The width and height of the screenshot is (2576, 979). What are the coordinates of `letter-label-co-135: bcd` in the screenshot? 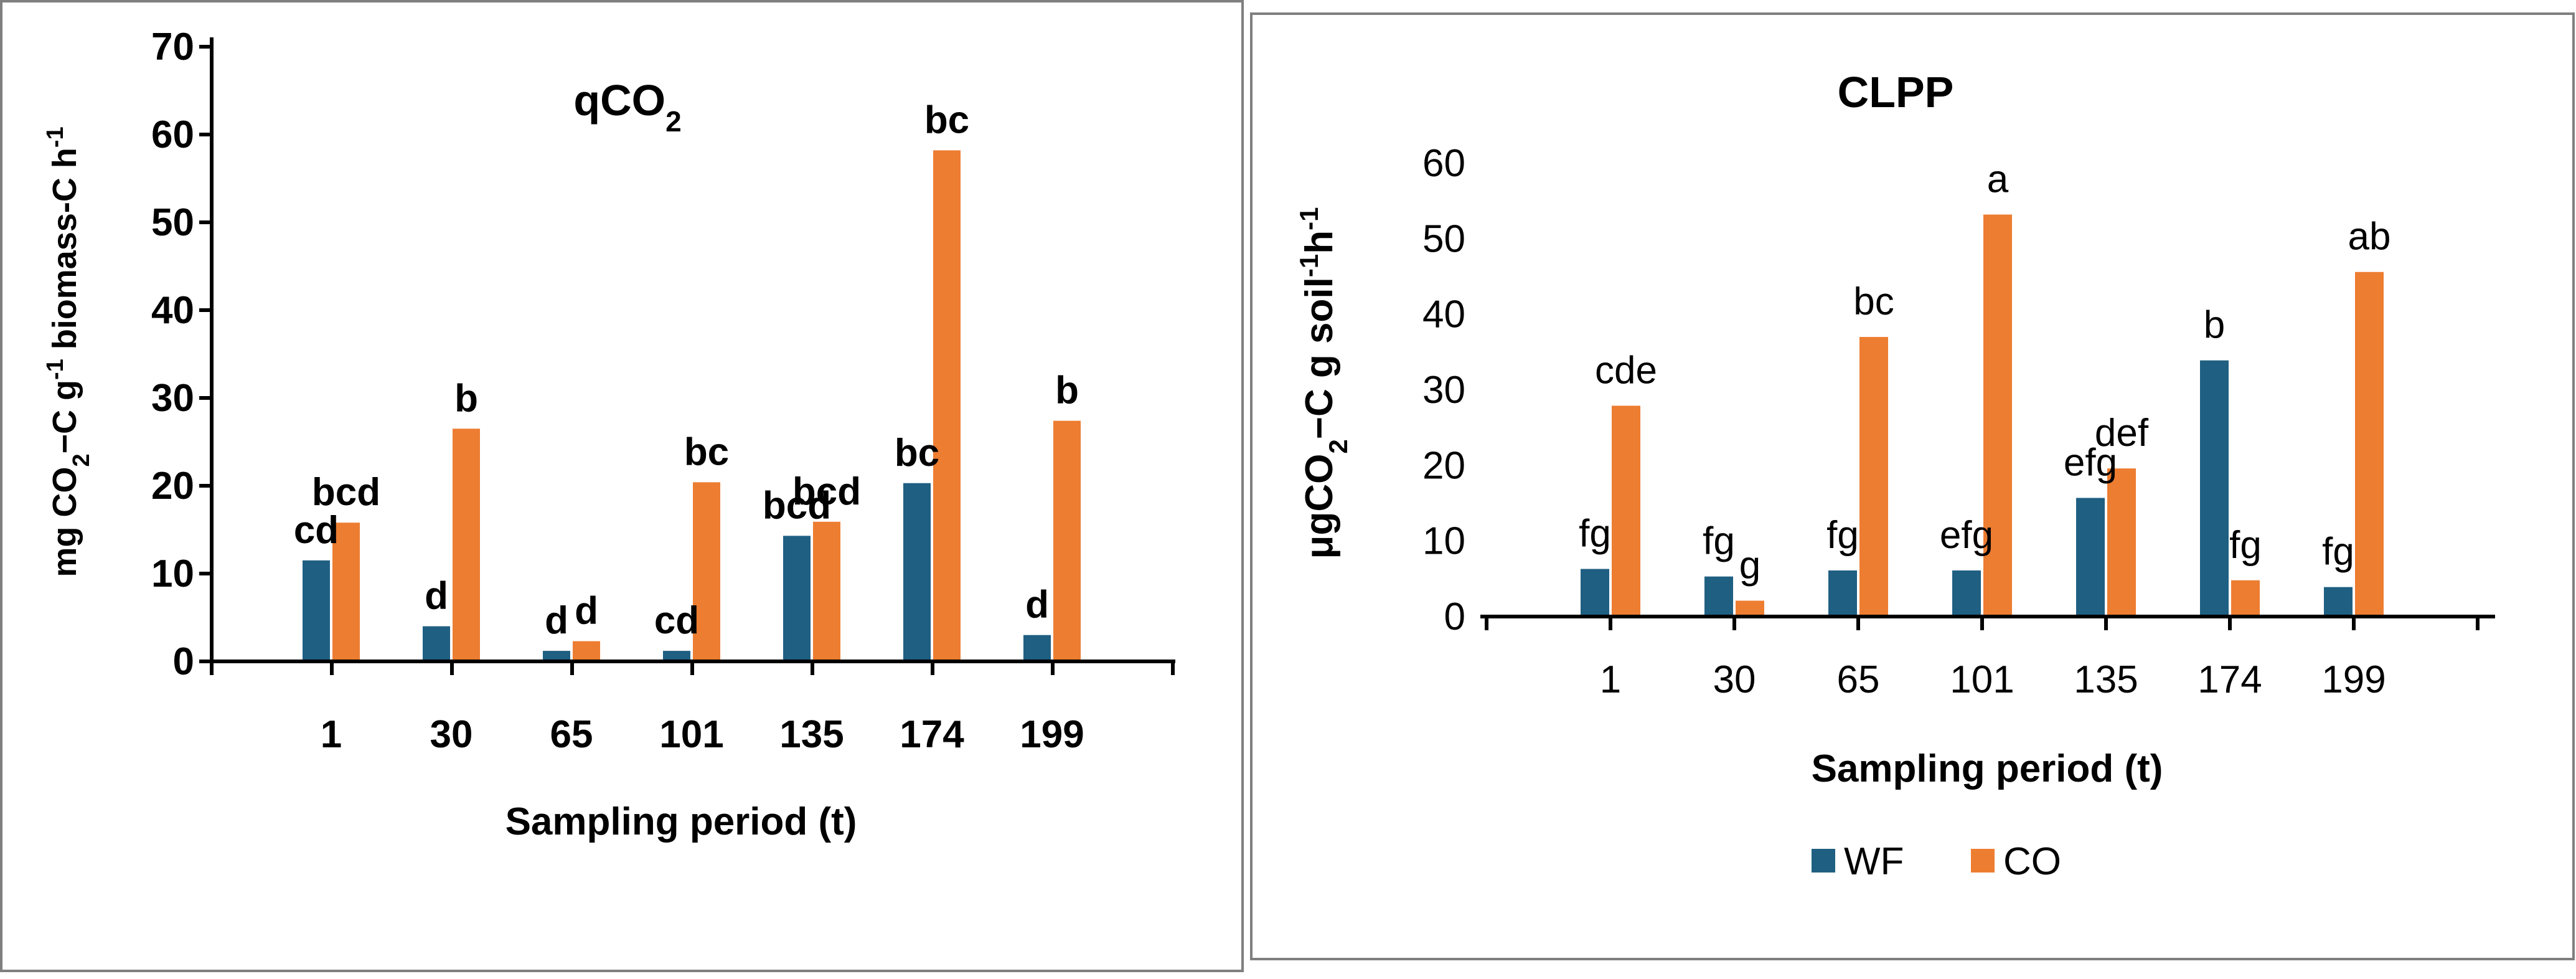 It's located at (826, 491).